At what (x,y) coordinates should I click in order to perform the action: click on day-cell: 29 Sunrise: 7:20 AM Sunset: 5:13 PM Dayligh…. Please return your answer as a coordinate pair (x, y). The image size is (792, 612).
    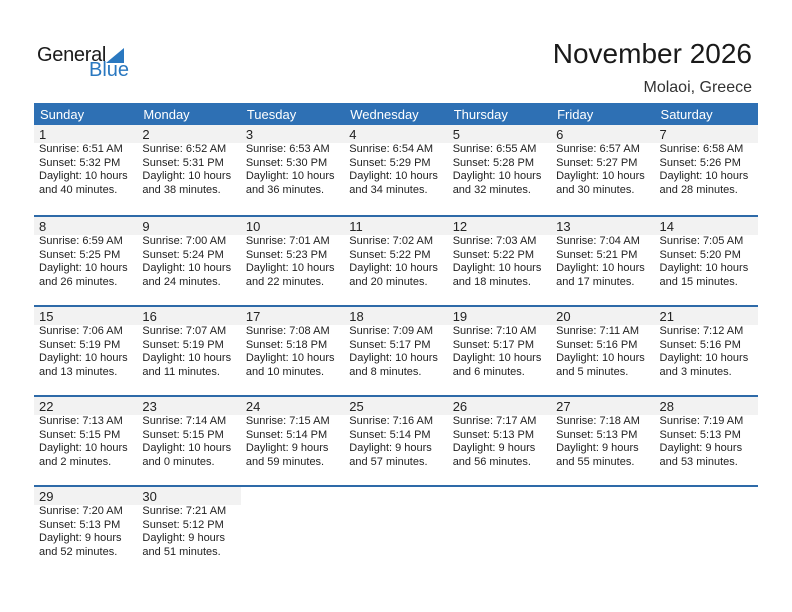
    Looking at the image, I should click on (85, 531).